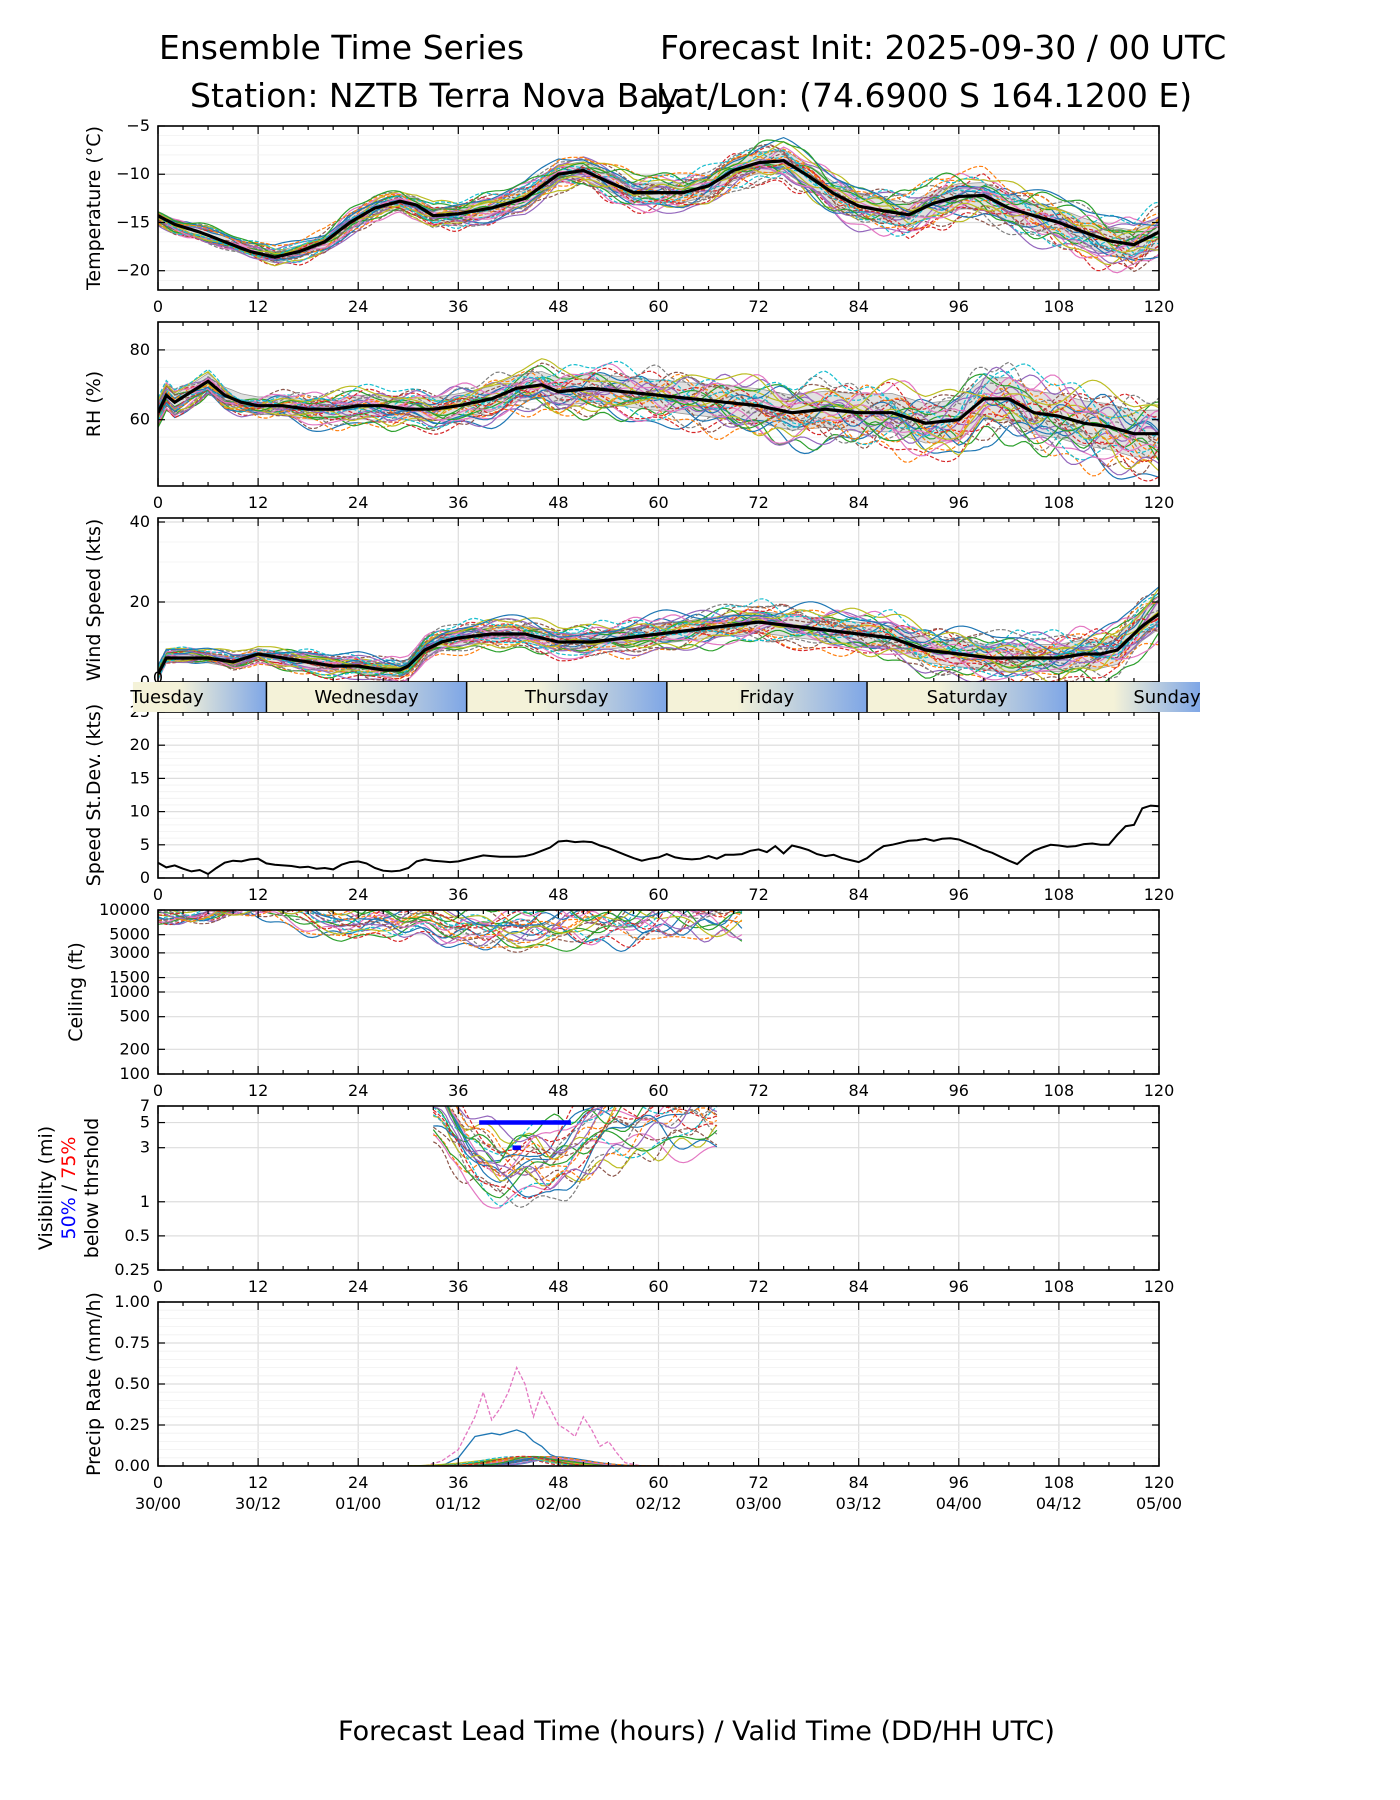 The height and width of the screenshot is (1800, 1400). I want to click on temp-xtick-label: 36, so click(458, 306).